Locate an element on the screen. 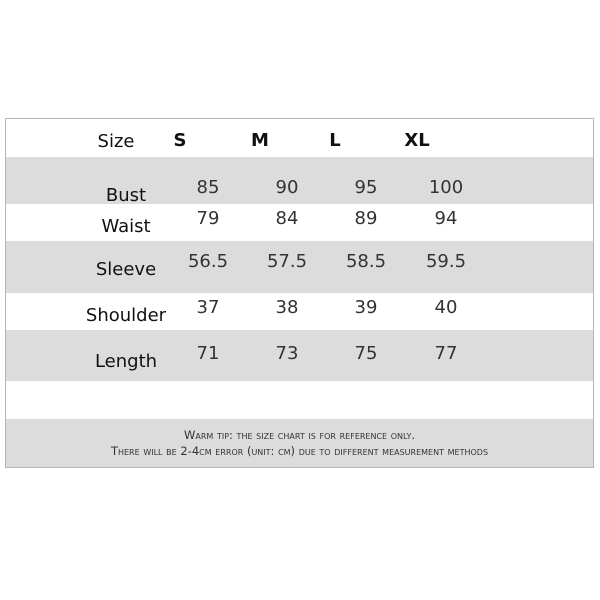  size-m: M is located at coordinates (260, 140).